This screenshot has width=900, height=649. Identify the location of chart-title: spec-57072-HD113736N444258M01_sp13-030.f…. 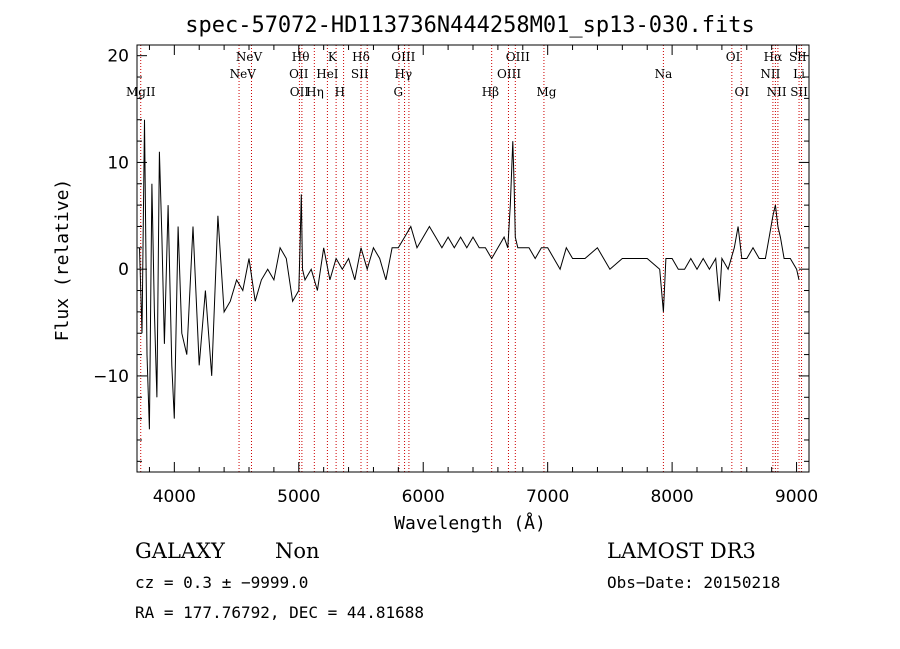
(470, 25).